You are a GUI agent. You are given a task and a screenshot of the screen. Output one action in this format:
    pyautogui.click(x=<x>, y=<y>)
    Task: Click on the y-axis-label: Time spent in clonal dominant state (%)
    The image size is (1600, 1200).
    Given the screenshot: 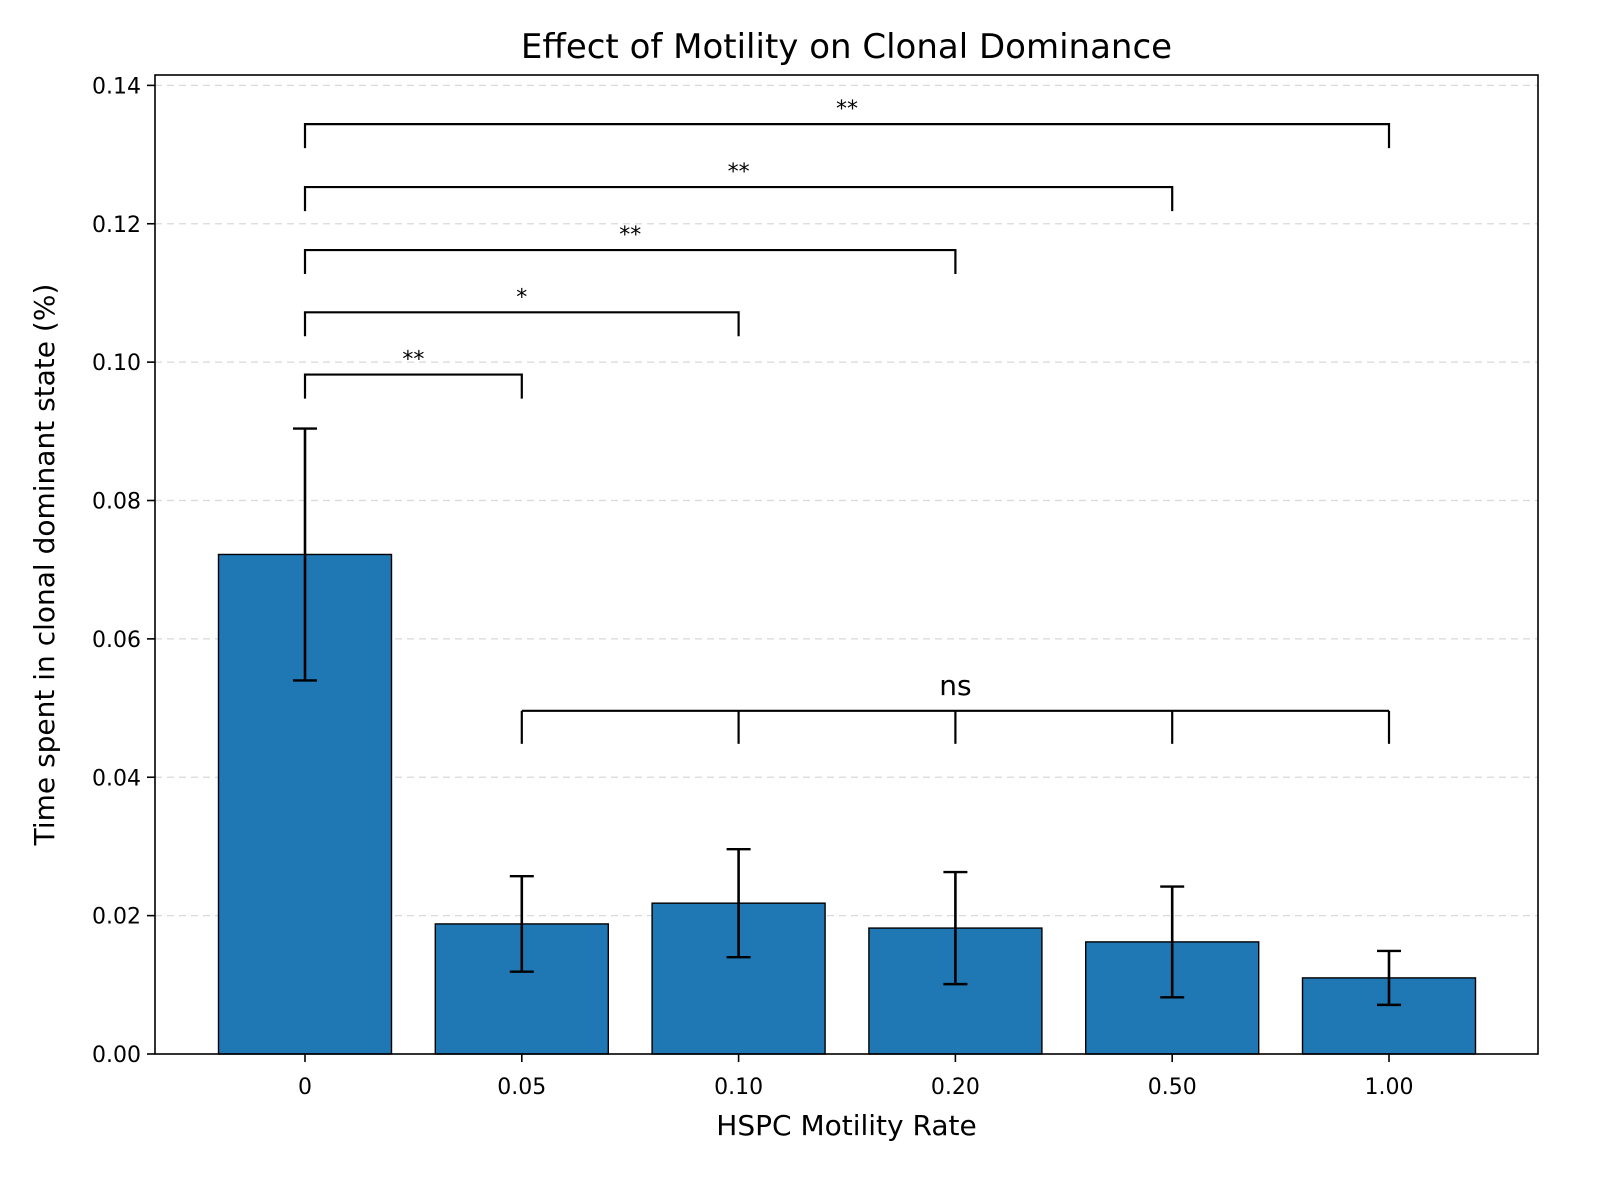 What is the action you would take?
    pyautogui.click(x=44, y=565)
    